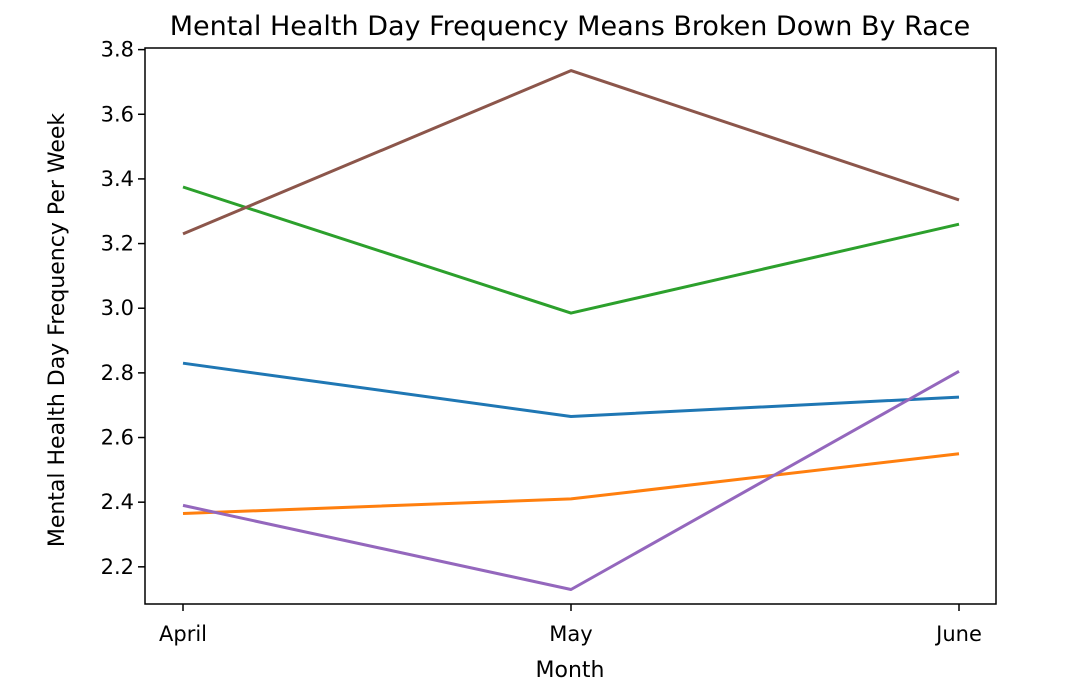 The height and width of the screenshot is (699, 1077). I want to click on x-tick-label: May, so click(570, 634).